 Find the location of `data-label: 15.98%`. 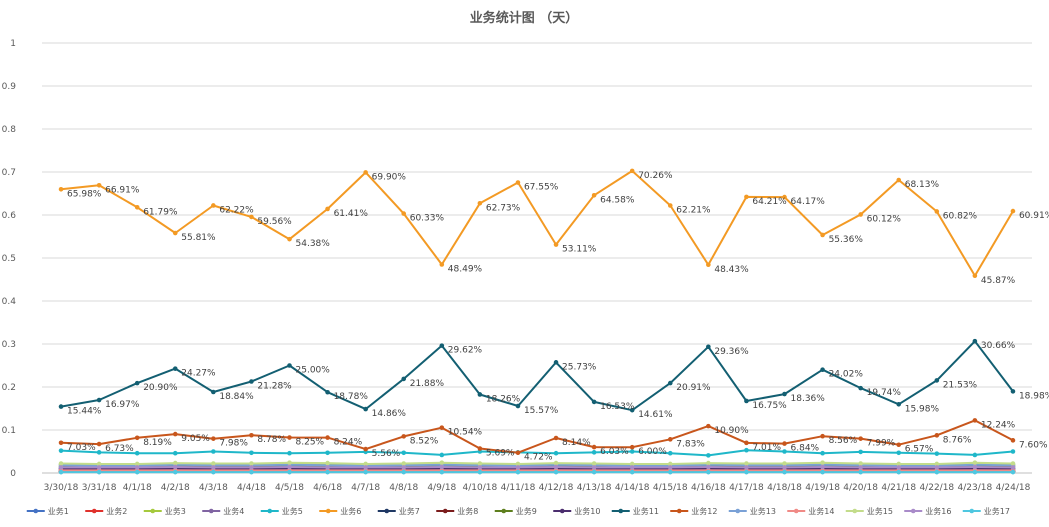

data-label: 15.98% is located at coordinates (922, 409).